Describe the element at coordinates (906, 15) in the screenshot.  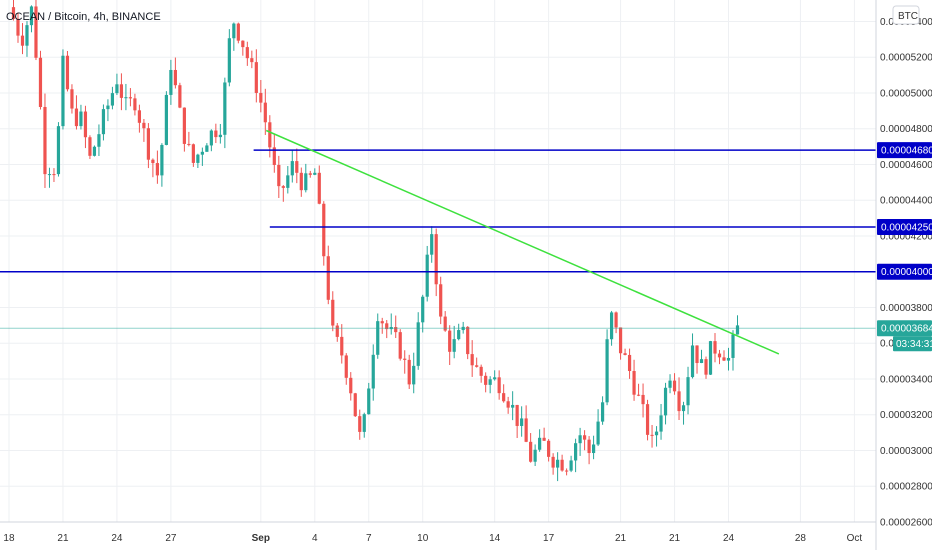
I see `currency-button: BTC` at that location.